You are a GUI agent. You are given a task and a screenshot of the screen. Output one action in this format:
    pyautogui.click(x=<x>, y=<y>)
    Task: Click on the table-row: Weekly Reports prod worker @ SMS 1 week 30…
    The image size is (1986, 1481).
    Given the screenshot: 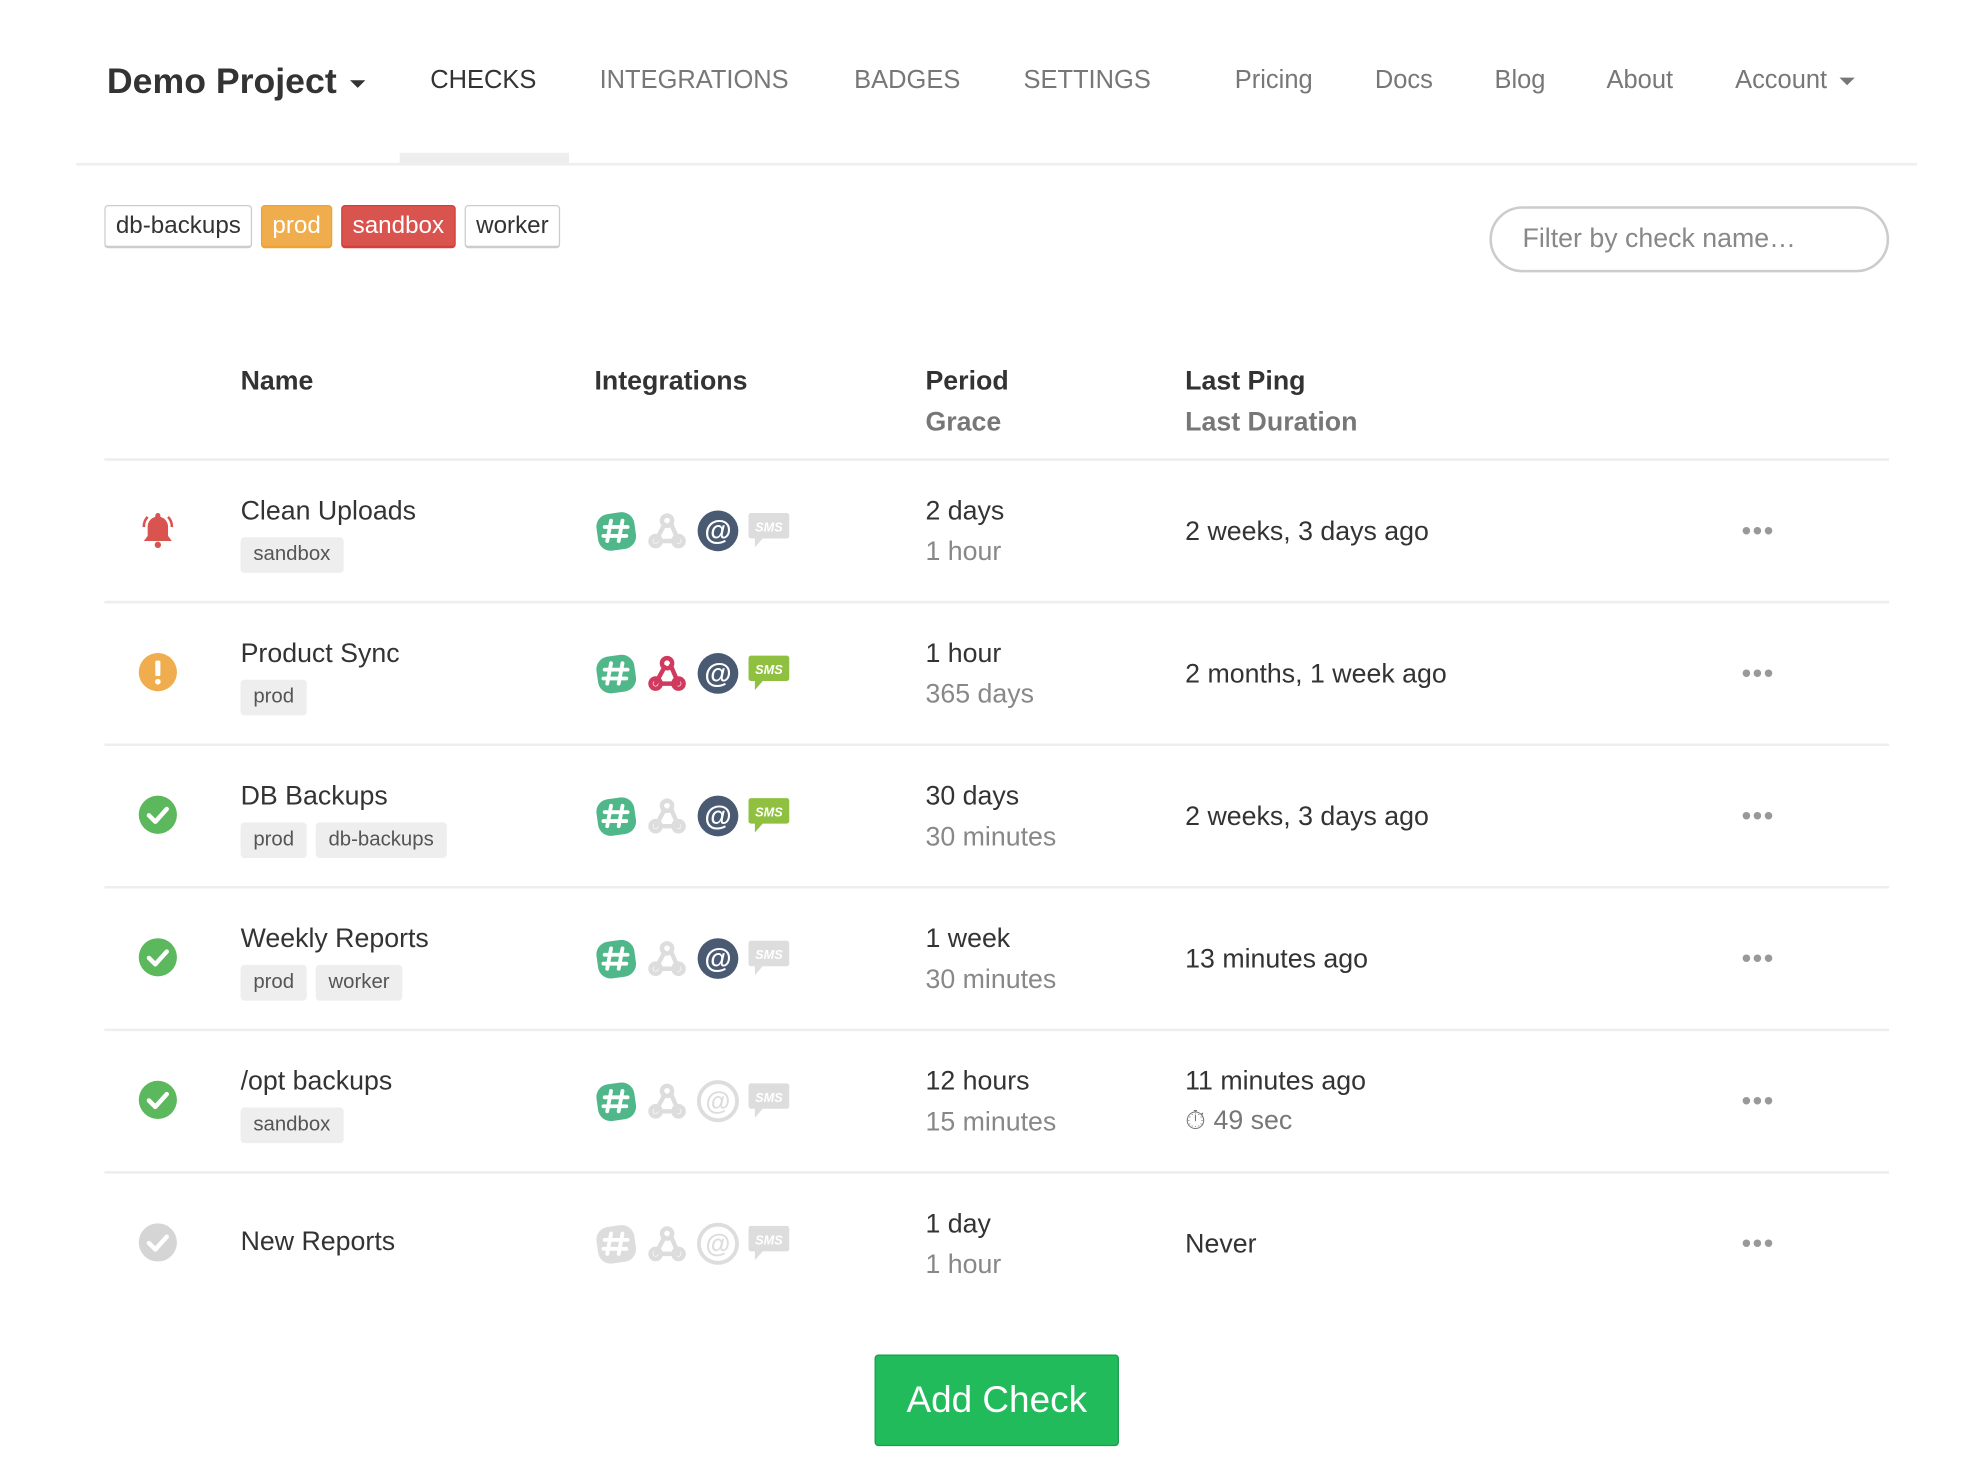 What is the action you would take?
    pyautogui.click(x=997, y=958)
    